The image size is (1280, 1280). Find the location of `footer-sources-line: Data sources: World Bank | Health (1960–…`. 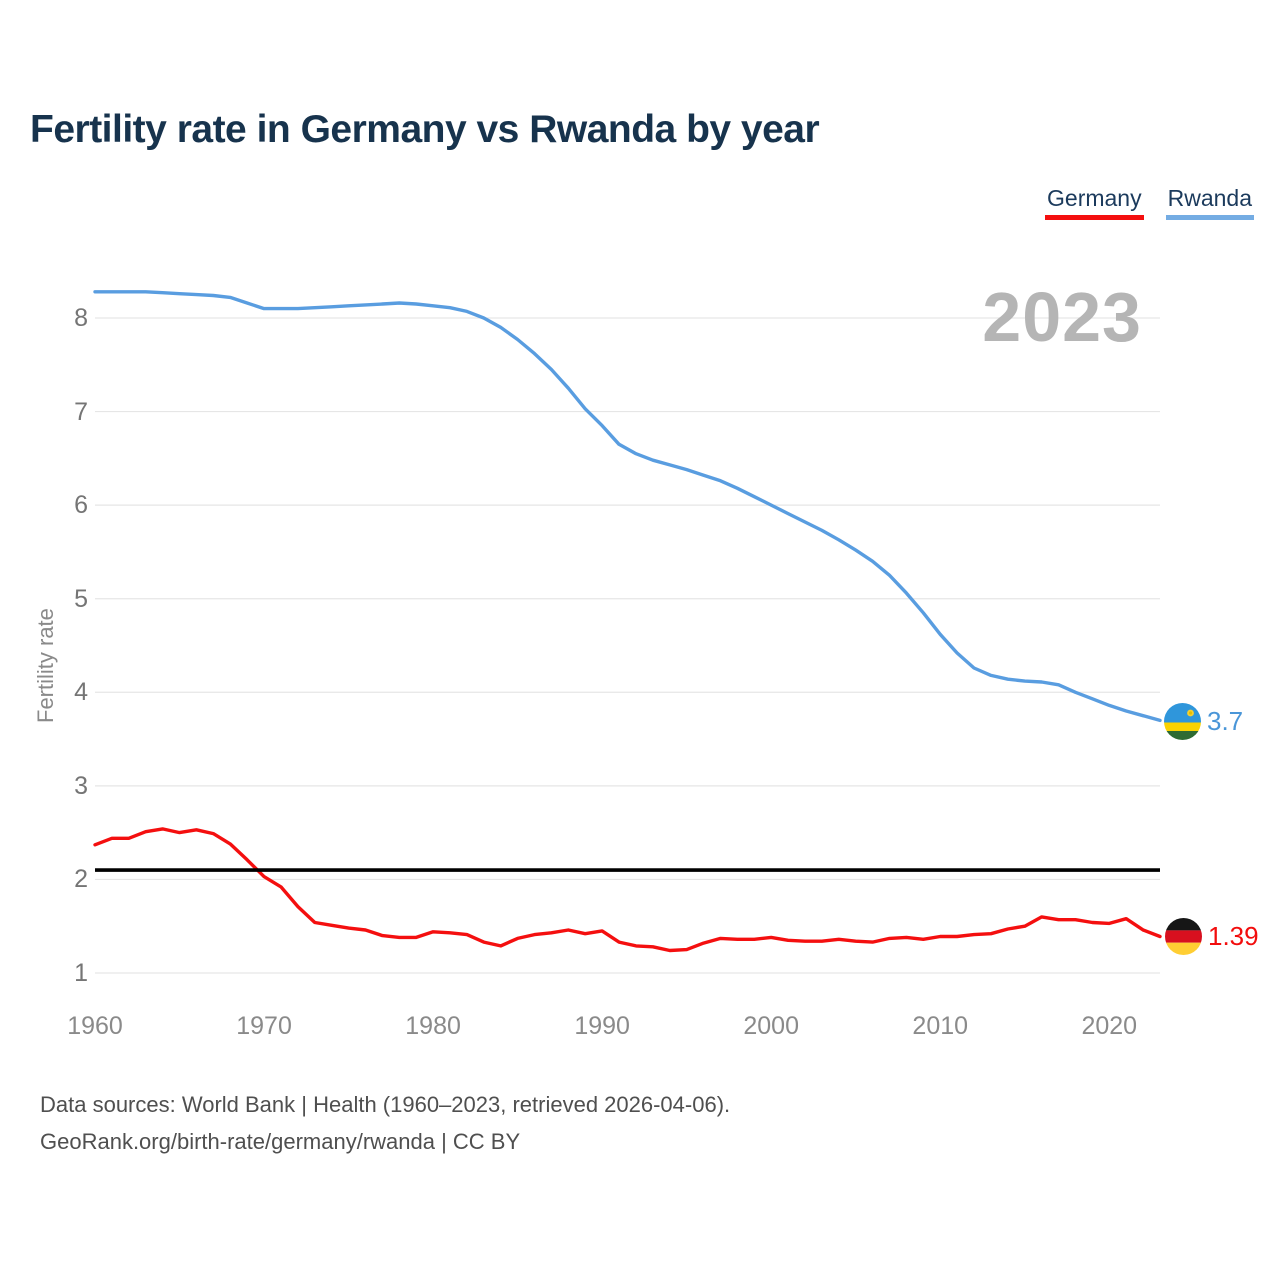

footer-sources-line: Data sources: World Bank | Health (1960–… is located at coordinates (385, 1104).